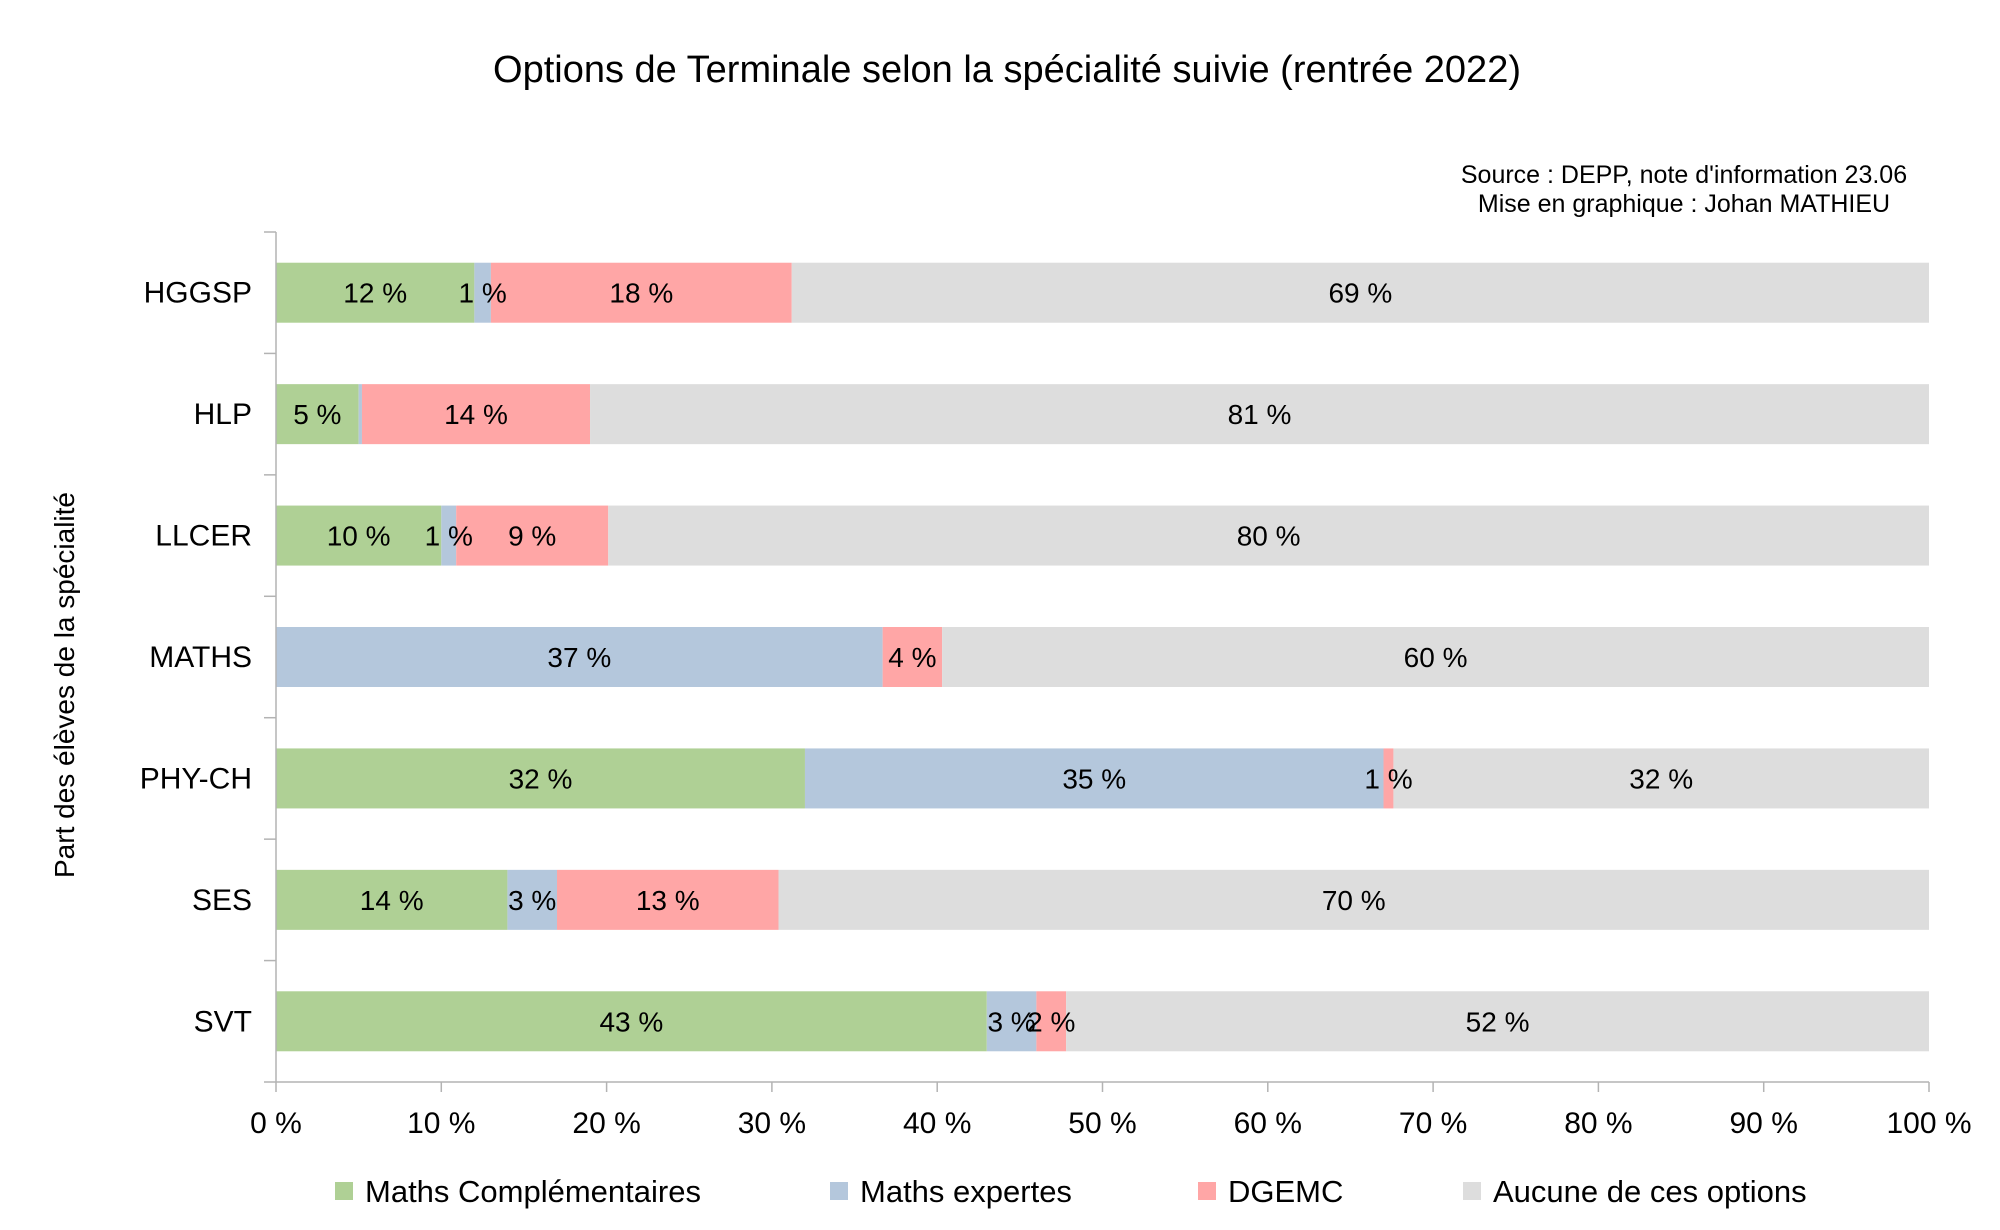 The image size is (2000, 1230). What do you see at coordinates (772, 1123) in the screenshot?
I see `x-tick-label: 30 %` at bounding box center [772, 1123].